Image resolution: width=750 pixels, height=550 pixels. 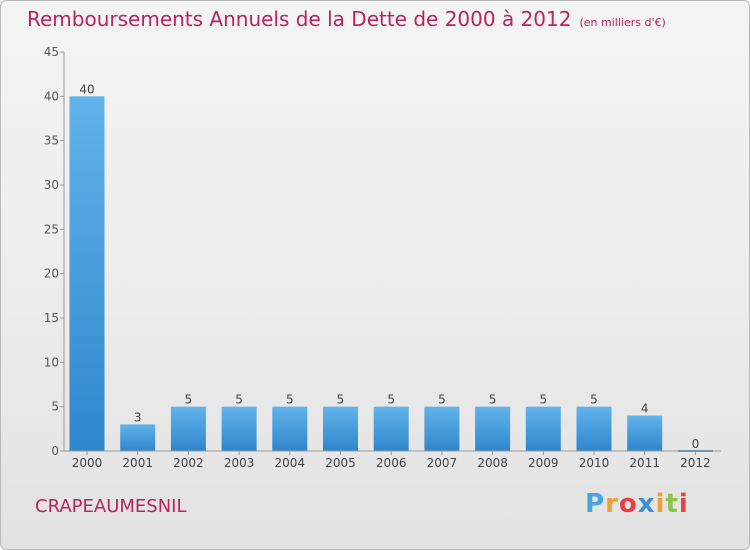 I want to click on x-tick-label: 2012, so click(x=695, y=463).